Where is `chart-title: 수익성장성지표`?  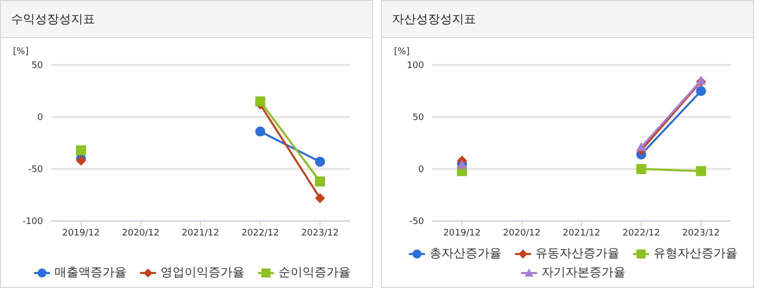
chart-title: 수익성장성지표 is located at coordinates (186, 19).